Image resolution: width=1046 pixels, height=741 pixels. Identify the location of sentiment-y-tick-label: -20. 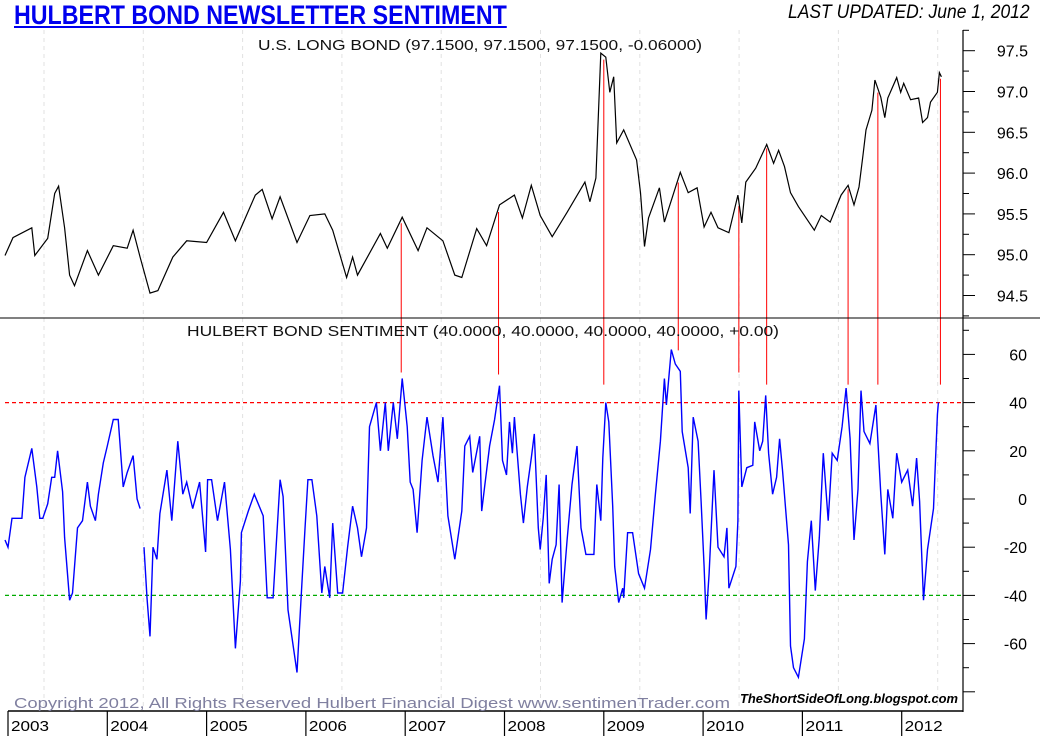
(1015, 548).